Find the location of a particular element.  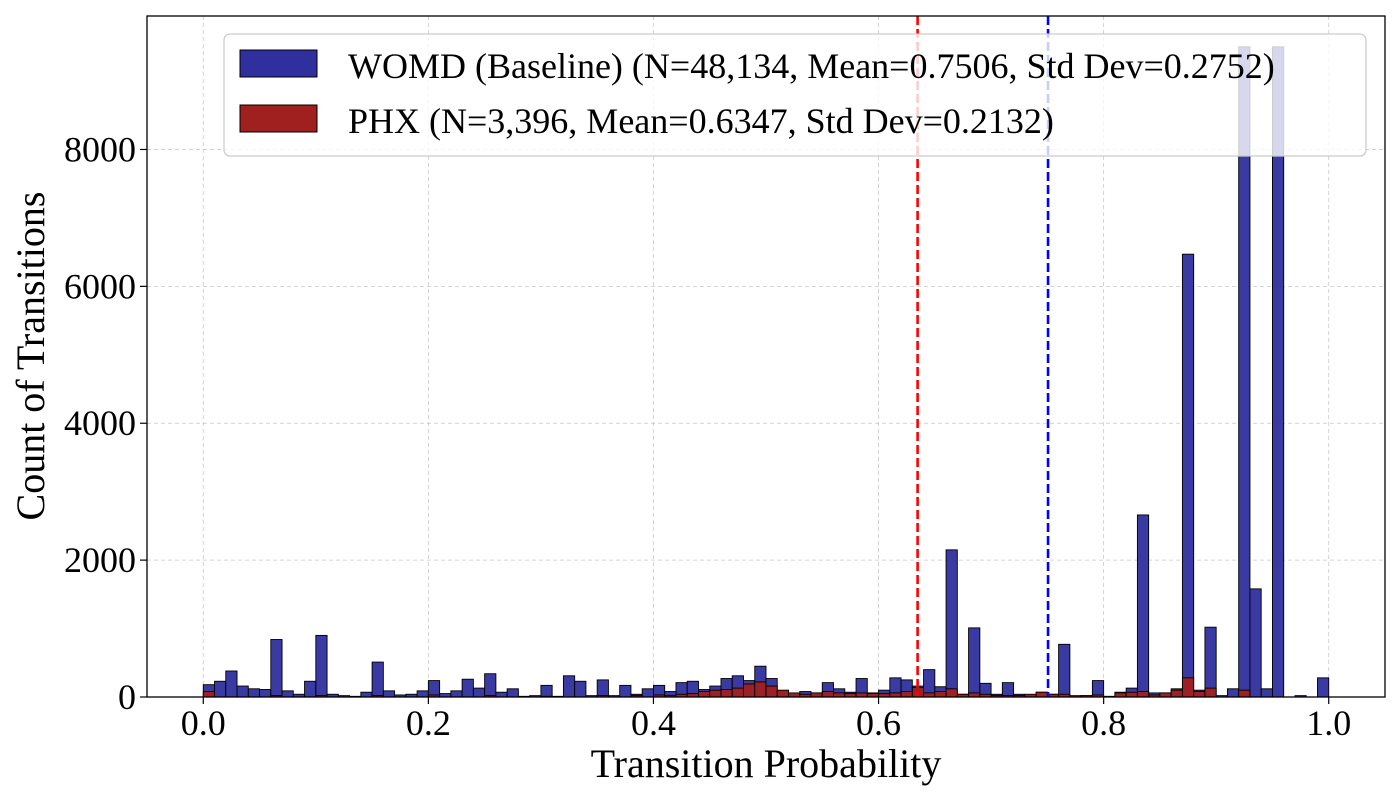

x-tick-label: 0.8 is located at coordinates (1103, 723).